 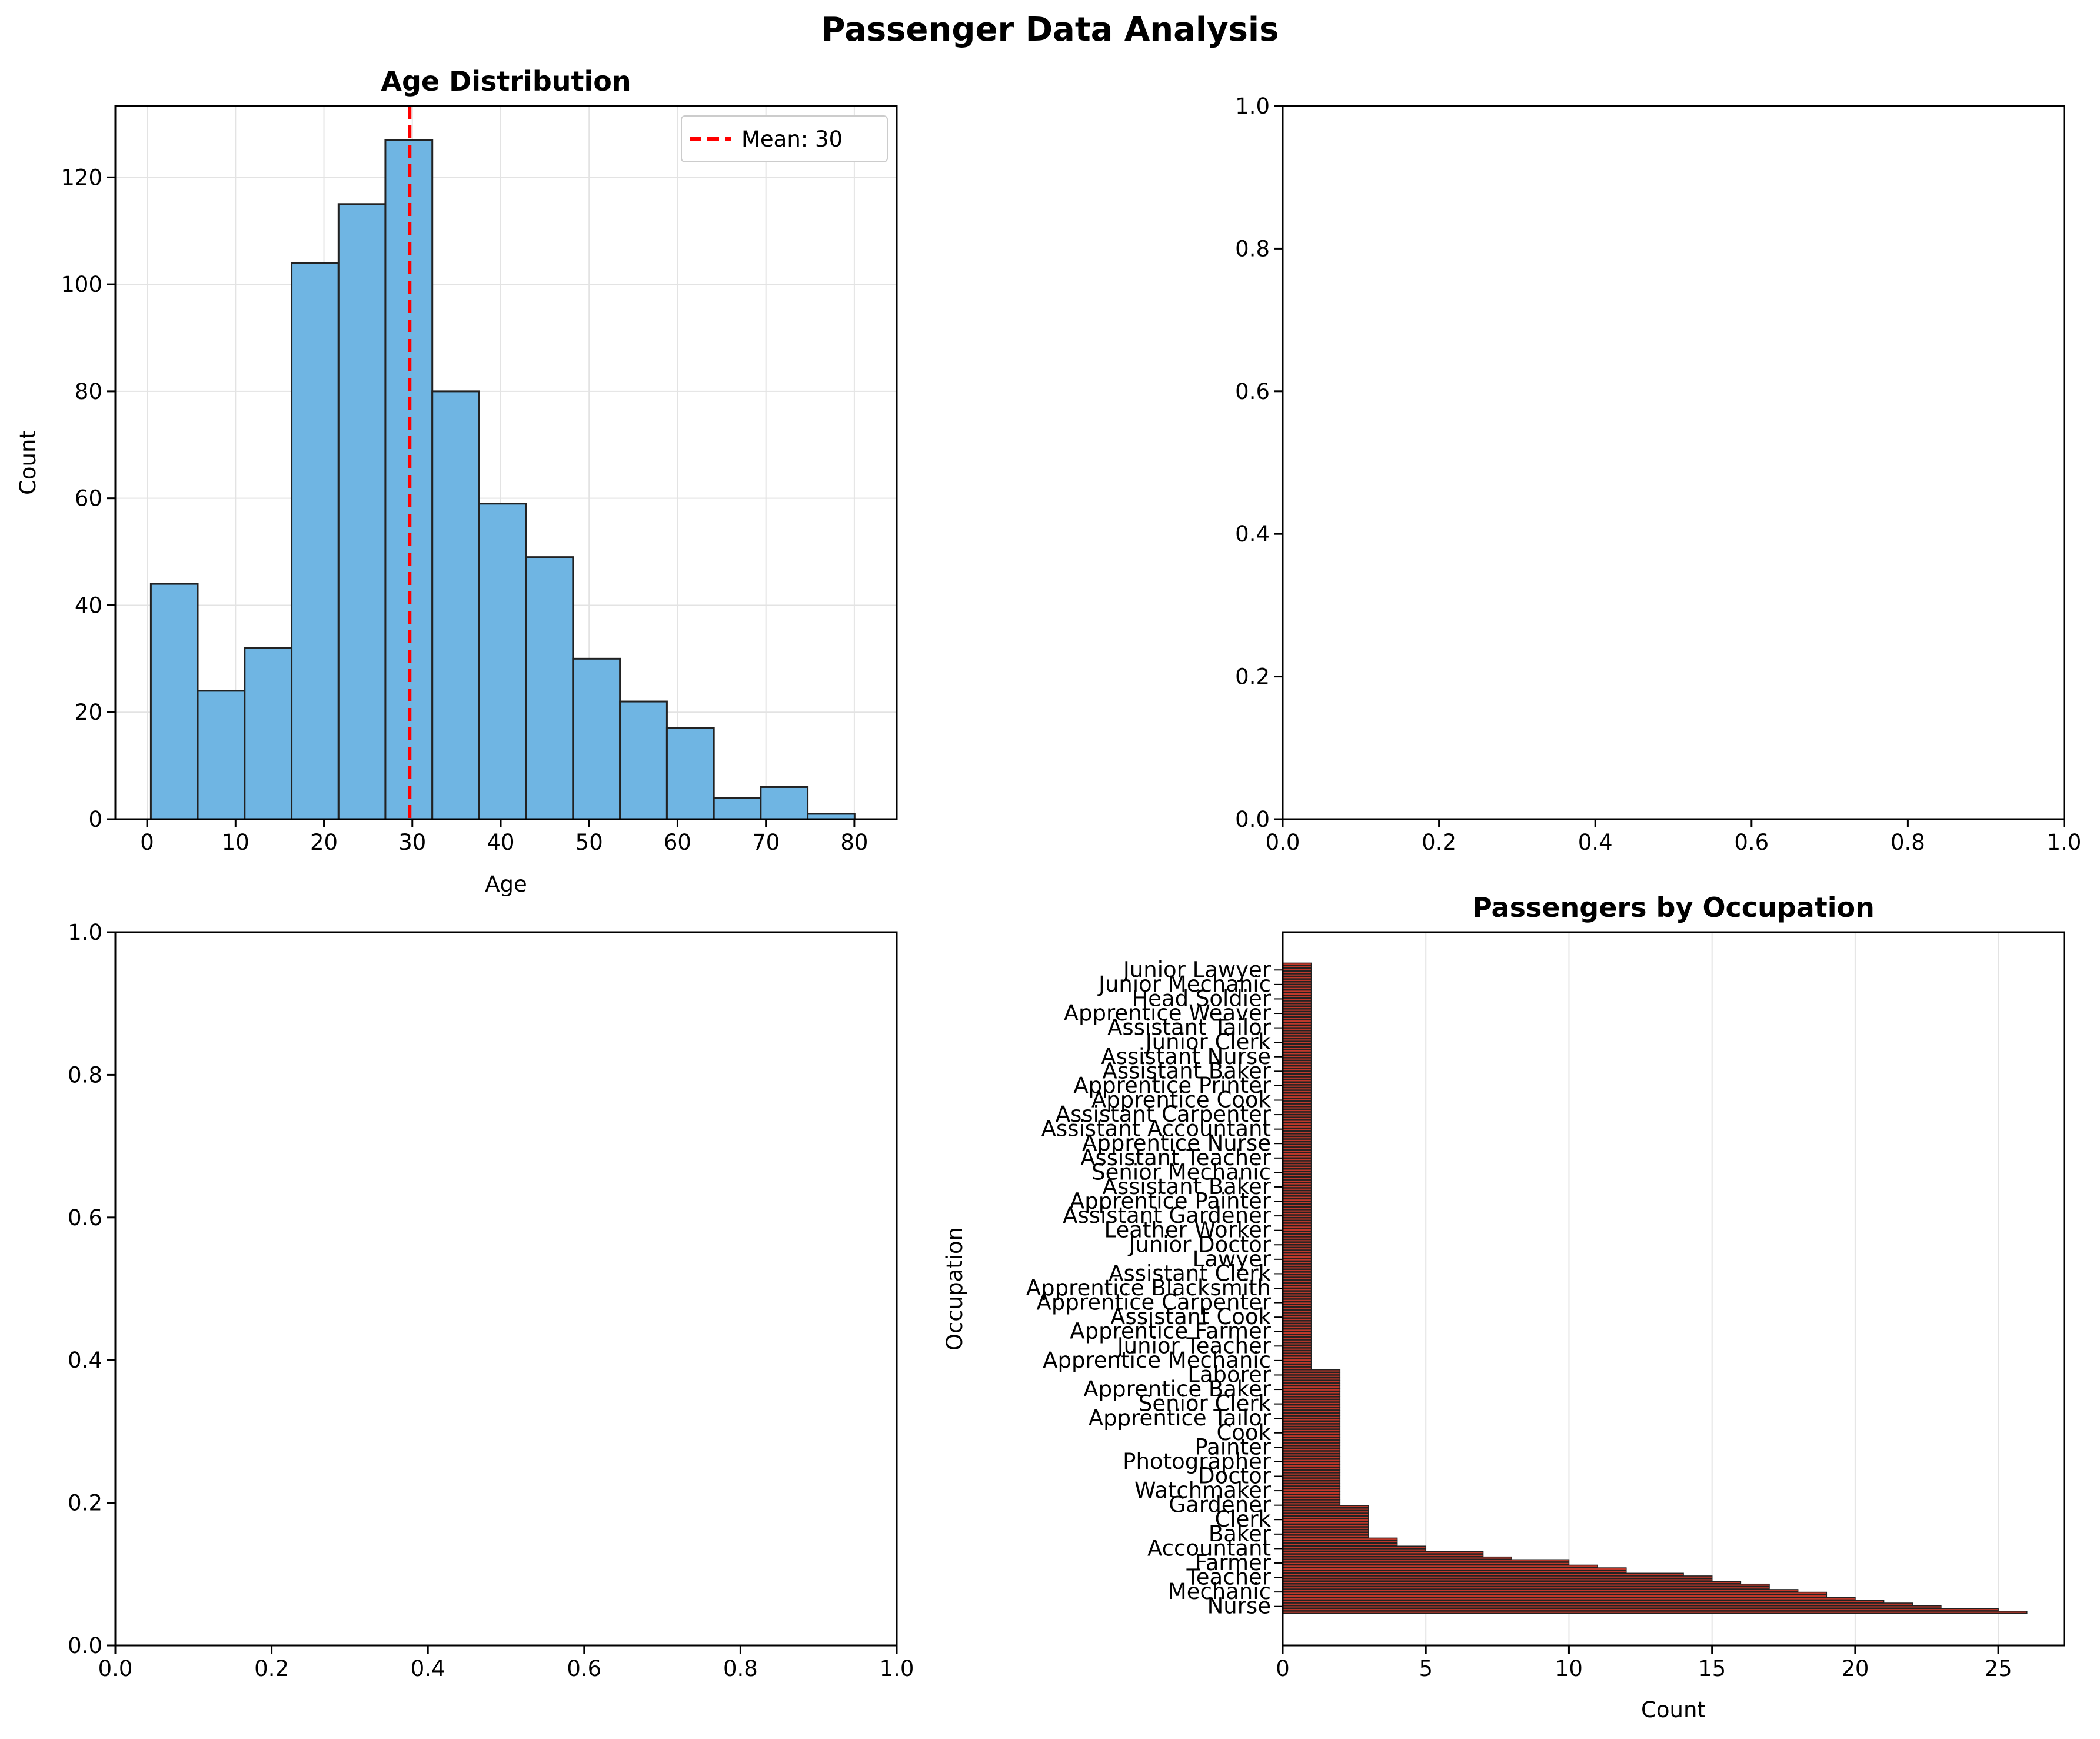 What do you see at coordinates (88, 392) in the screenshot?
I see `count-y-tick-label: 80` at bounding box center [88, 392].